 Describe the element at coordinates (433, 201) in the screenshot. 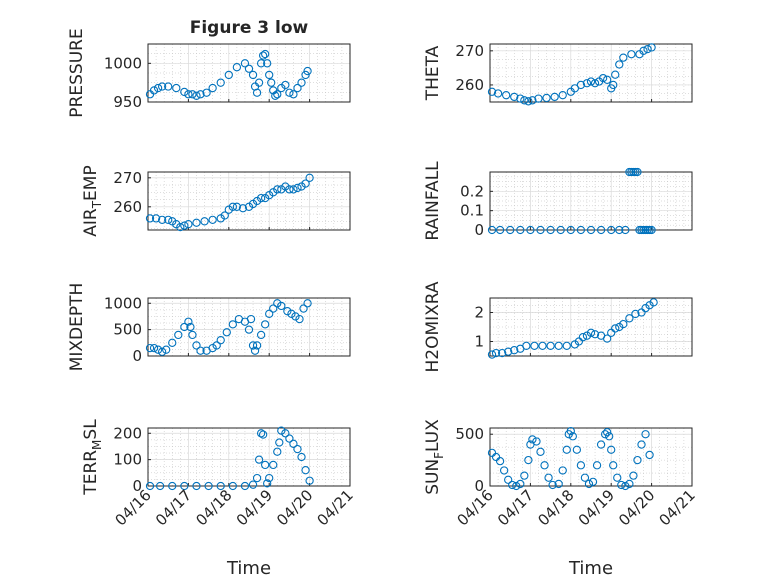

I see `y-axis-label: RAINFALL` at that location.